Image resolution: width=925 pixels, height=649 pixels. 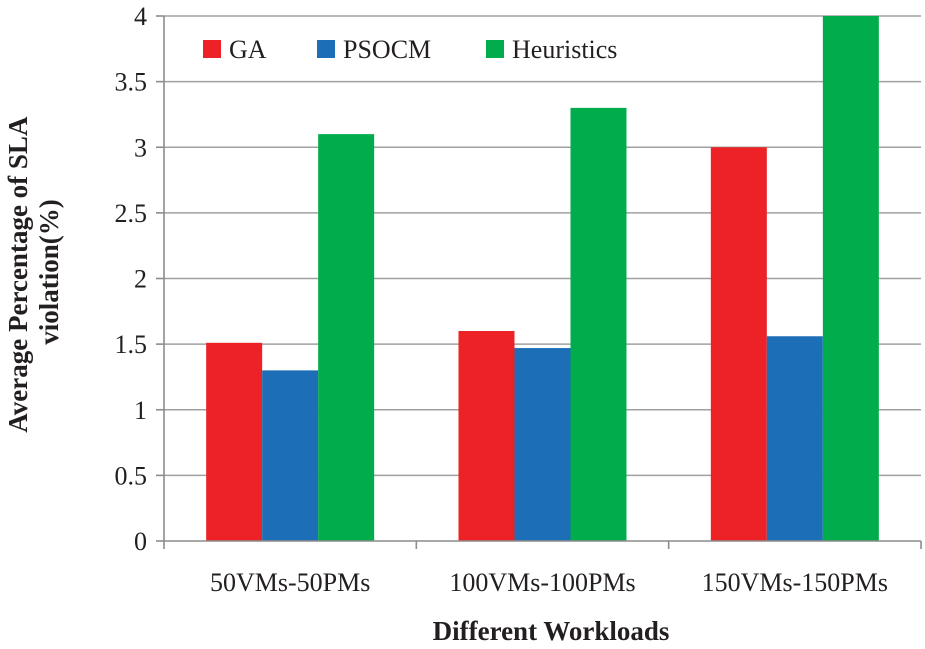 I want to click on y-tick-label: 3.5, so click(x=131, y=82).